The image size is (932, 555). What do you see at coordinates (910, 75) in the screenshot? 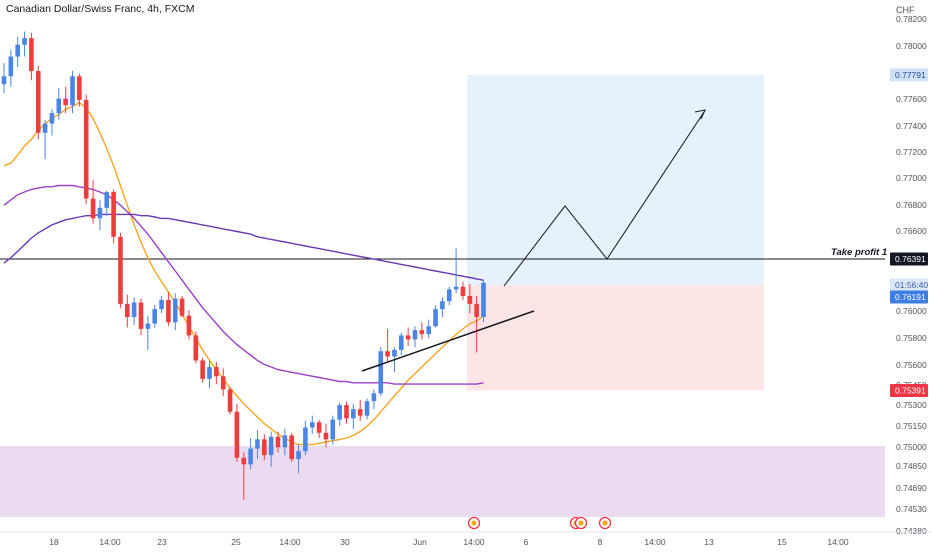
I see `price-tag-target: 0.77791` at bounding box center [910, 75].